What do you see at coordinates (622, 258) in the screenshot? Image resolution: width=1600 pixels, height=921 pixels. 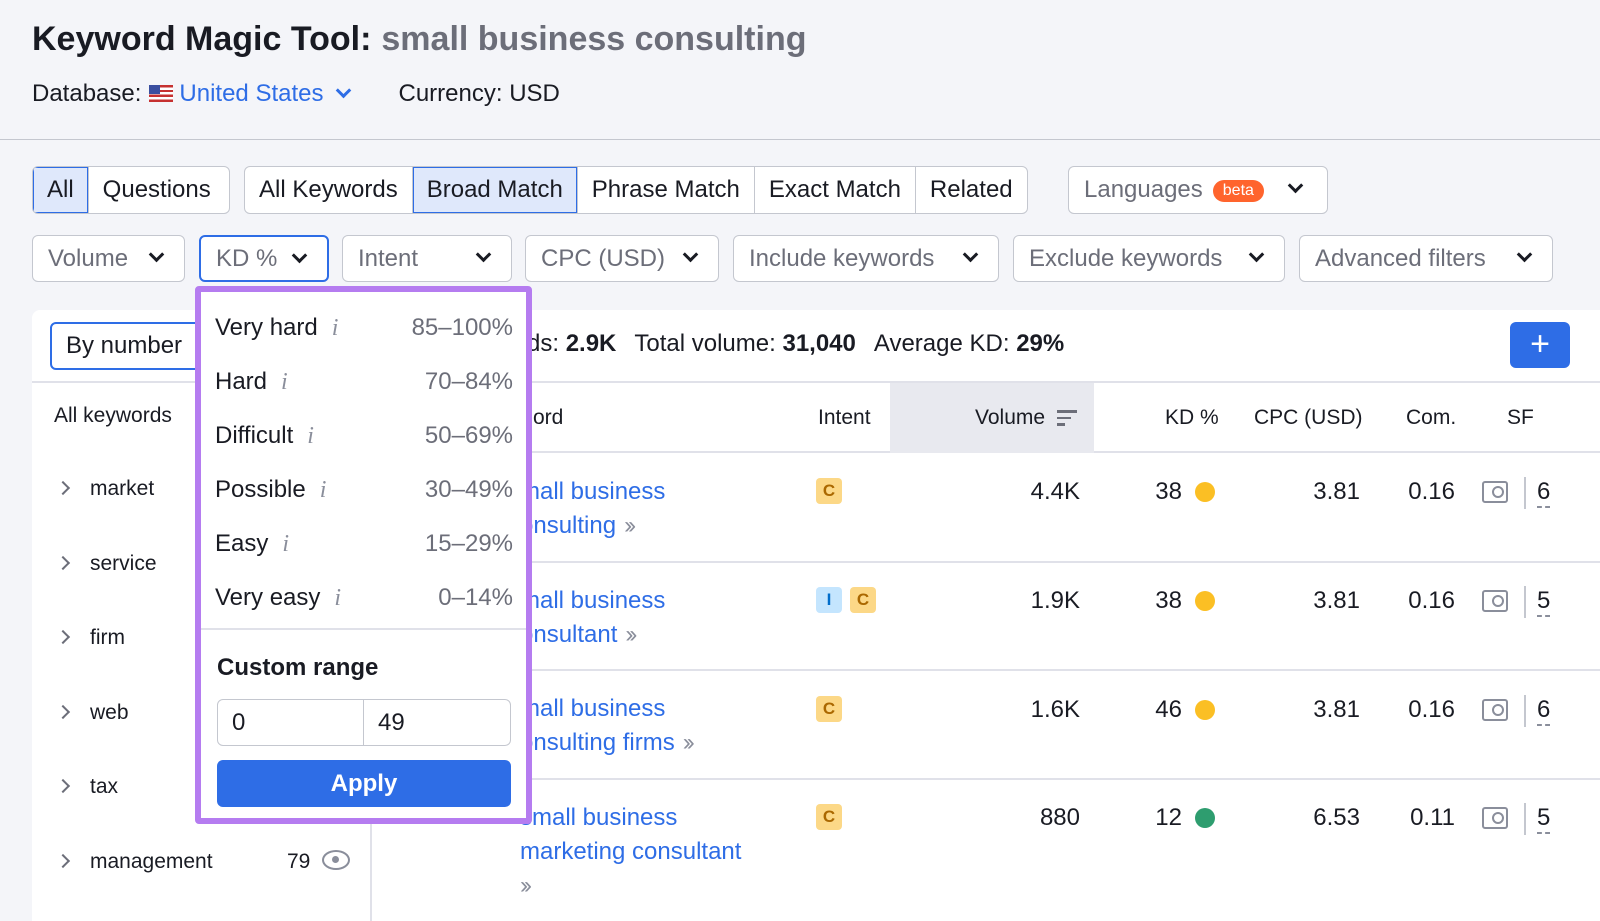 I see `cpc-filter: CPC (USD)` at bounding box center [622, 258].